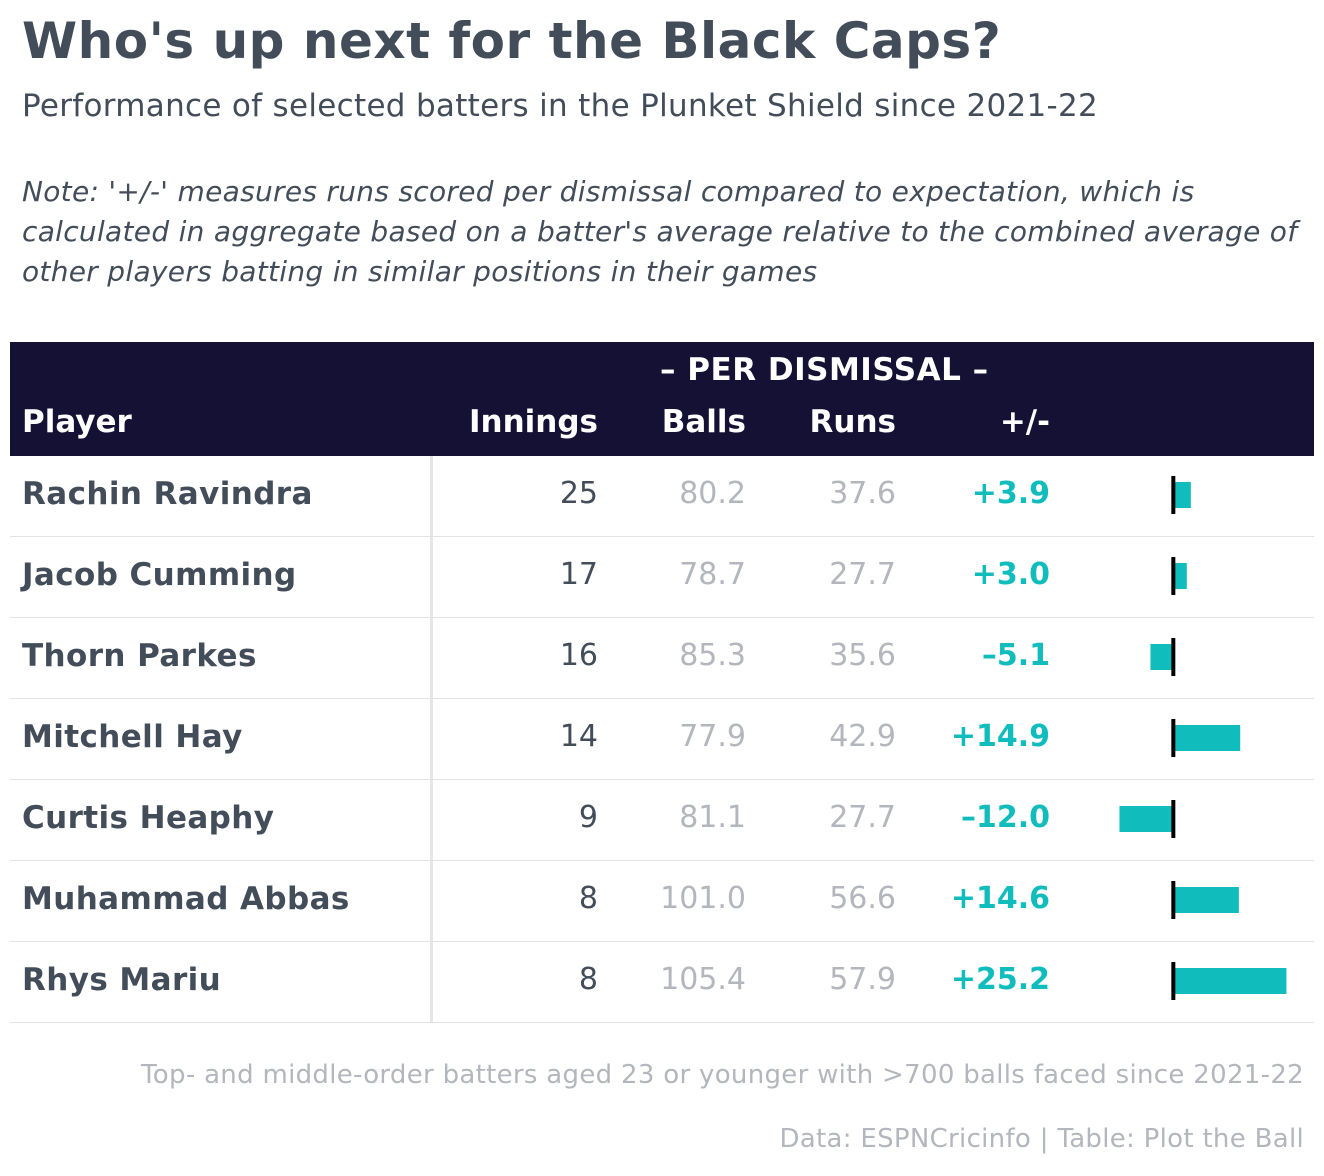 The height and width of the screenshot is (1176, 1324). I want to click on cell-runs: 37.6, so click(862, 493).